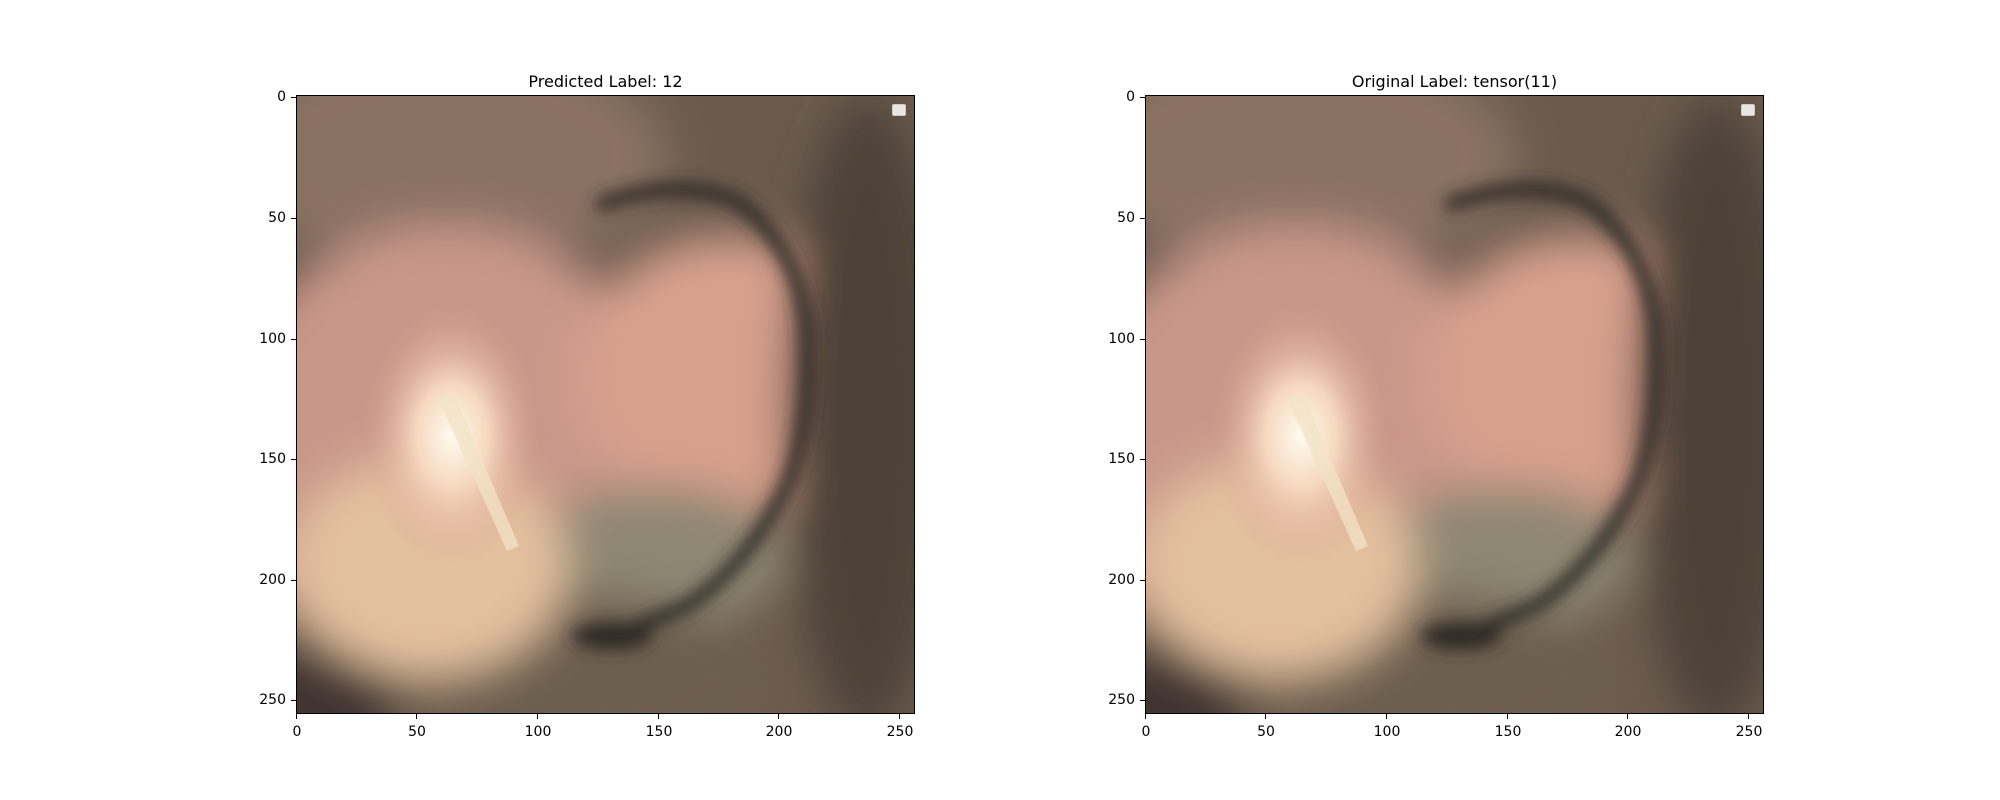  I want to click on y-tick-label: 200, so click(1112, 580).